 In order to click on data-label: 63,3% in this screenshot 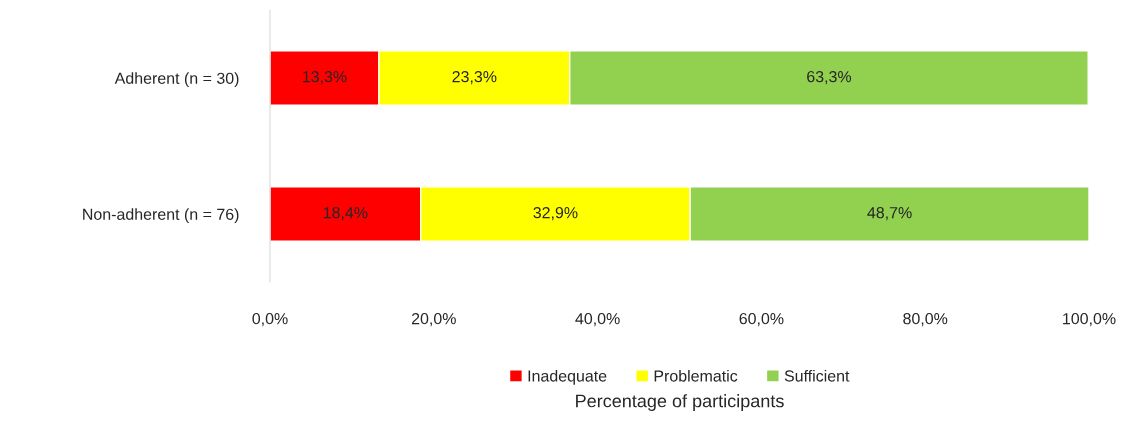, I will do `click(829, 77)`.